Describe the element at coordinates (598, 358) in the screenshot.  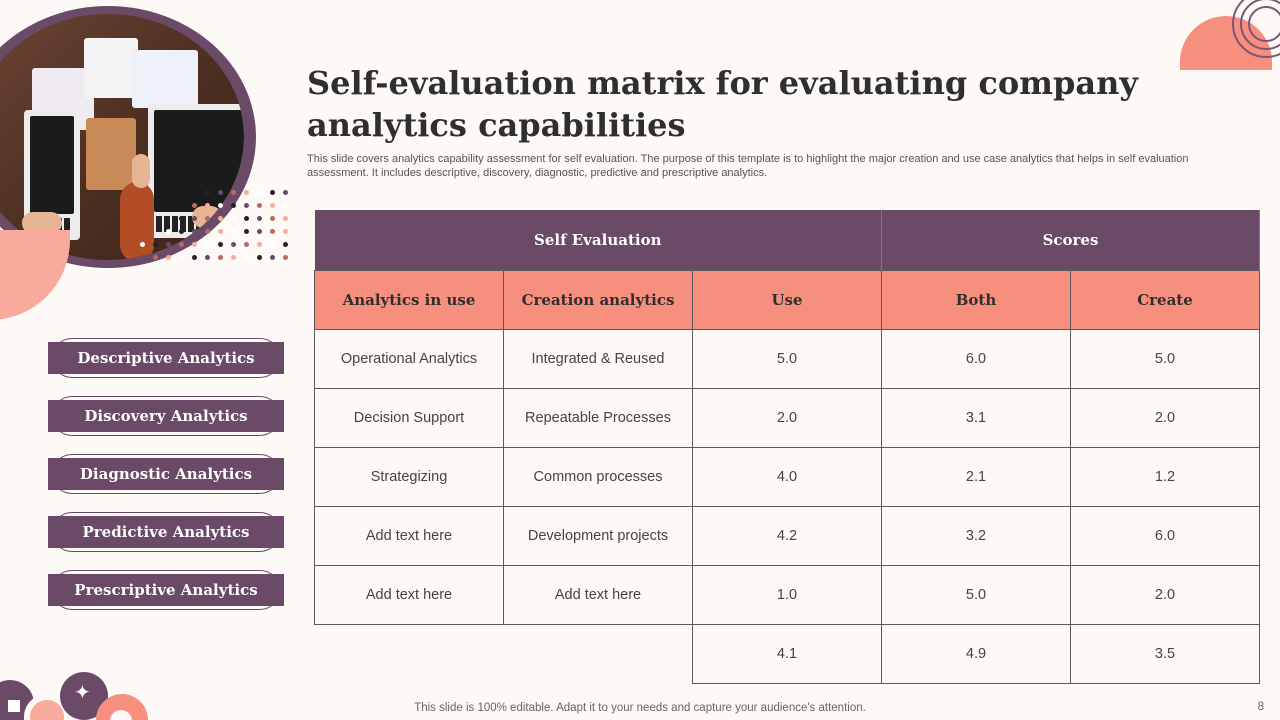
I see `table-cell: Integrated & Reused` at that location.